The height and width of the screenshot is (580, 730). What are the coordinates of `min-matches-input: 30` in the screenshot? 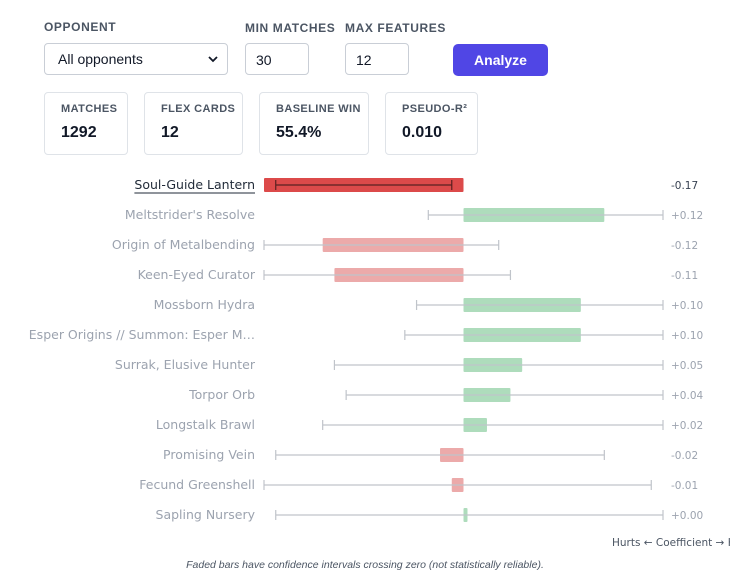 It's located at (277, 59).